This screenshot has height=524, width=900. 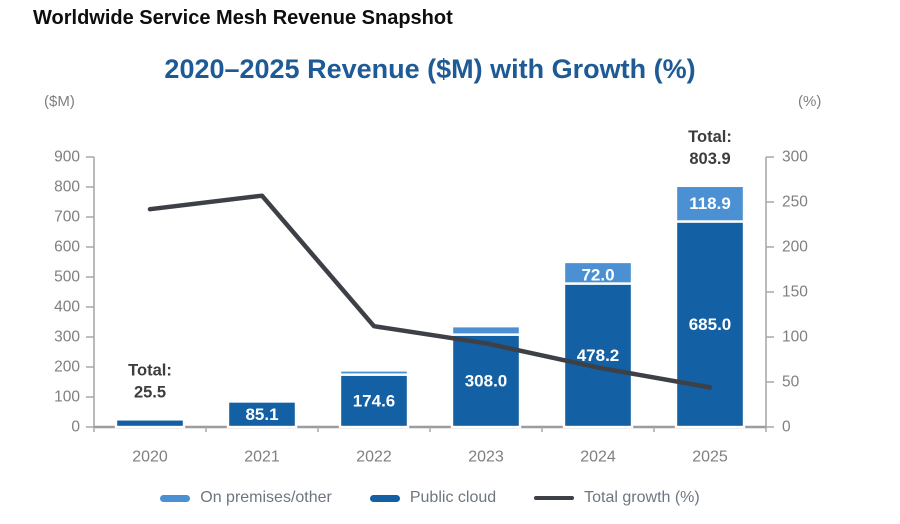 I want to click on left-axis-tick-label-900: 900, so click(x=67, y=157).